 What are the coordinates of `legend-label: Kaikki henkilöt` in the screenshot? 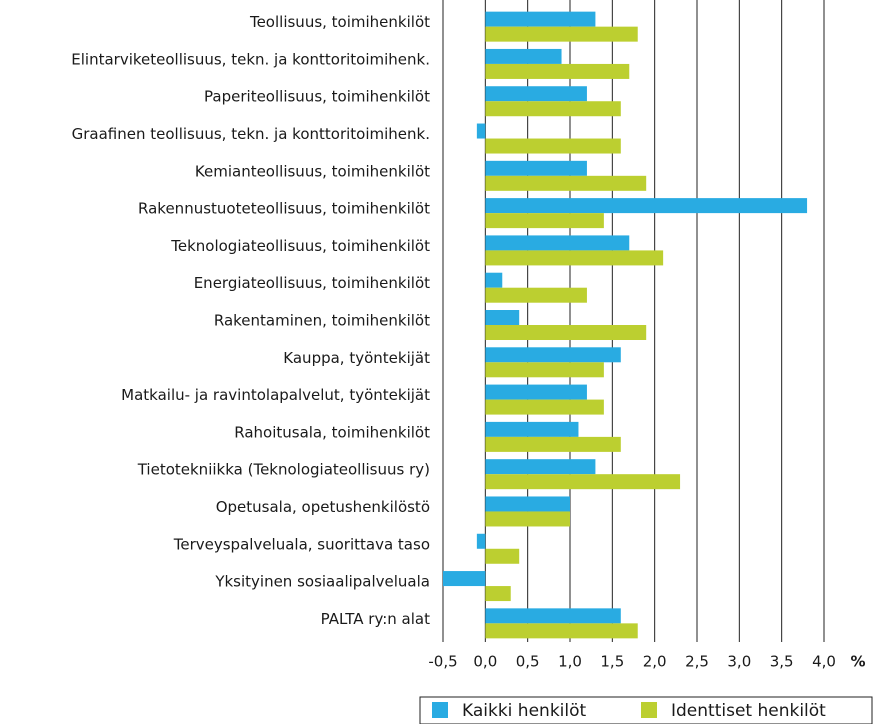 It's located at (524, 711).